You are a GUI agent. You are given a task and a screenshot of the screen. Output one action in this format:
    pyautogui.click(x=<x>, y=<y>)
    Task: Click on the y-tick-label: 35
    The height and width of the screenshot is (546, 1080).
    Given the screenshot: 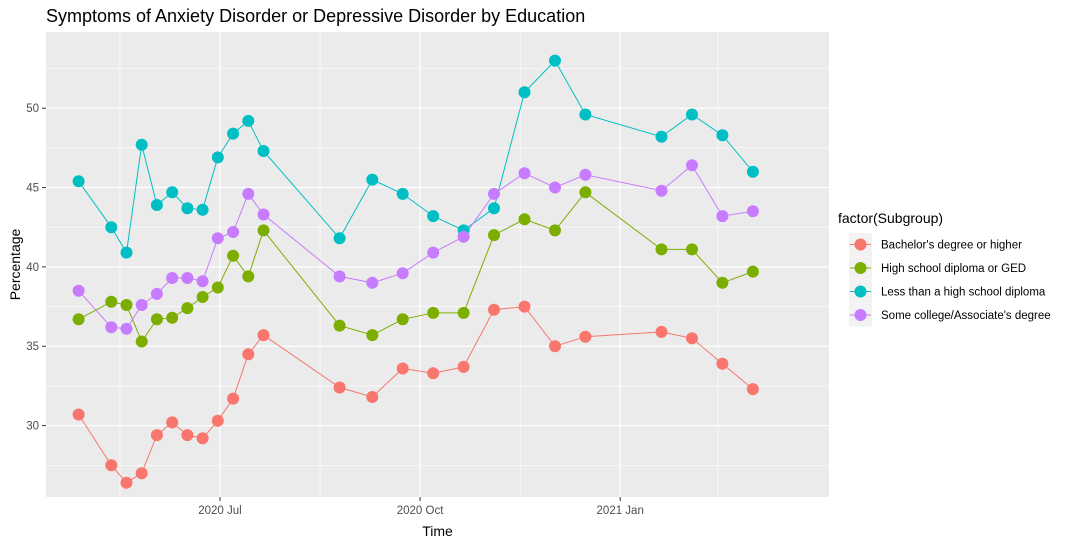 What is the action you would take?
    pyautogui.click(x=32, y=347)
    